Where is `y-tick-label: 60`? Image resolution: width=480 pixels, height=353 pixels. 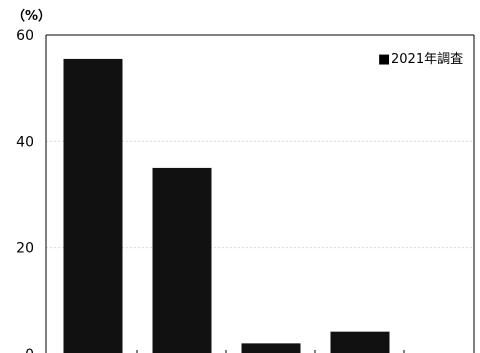 y-tick-label: 60 is located at coordinates (25, 36).